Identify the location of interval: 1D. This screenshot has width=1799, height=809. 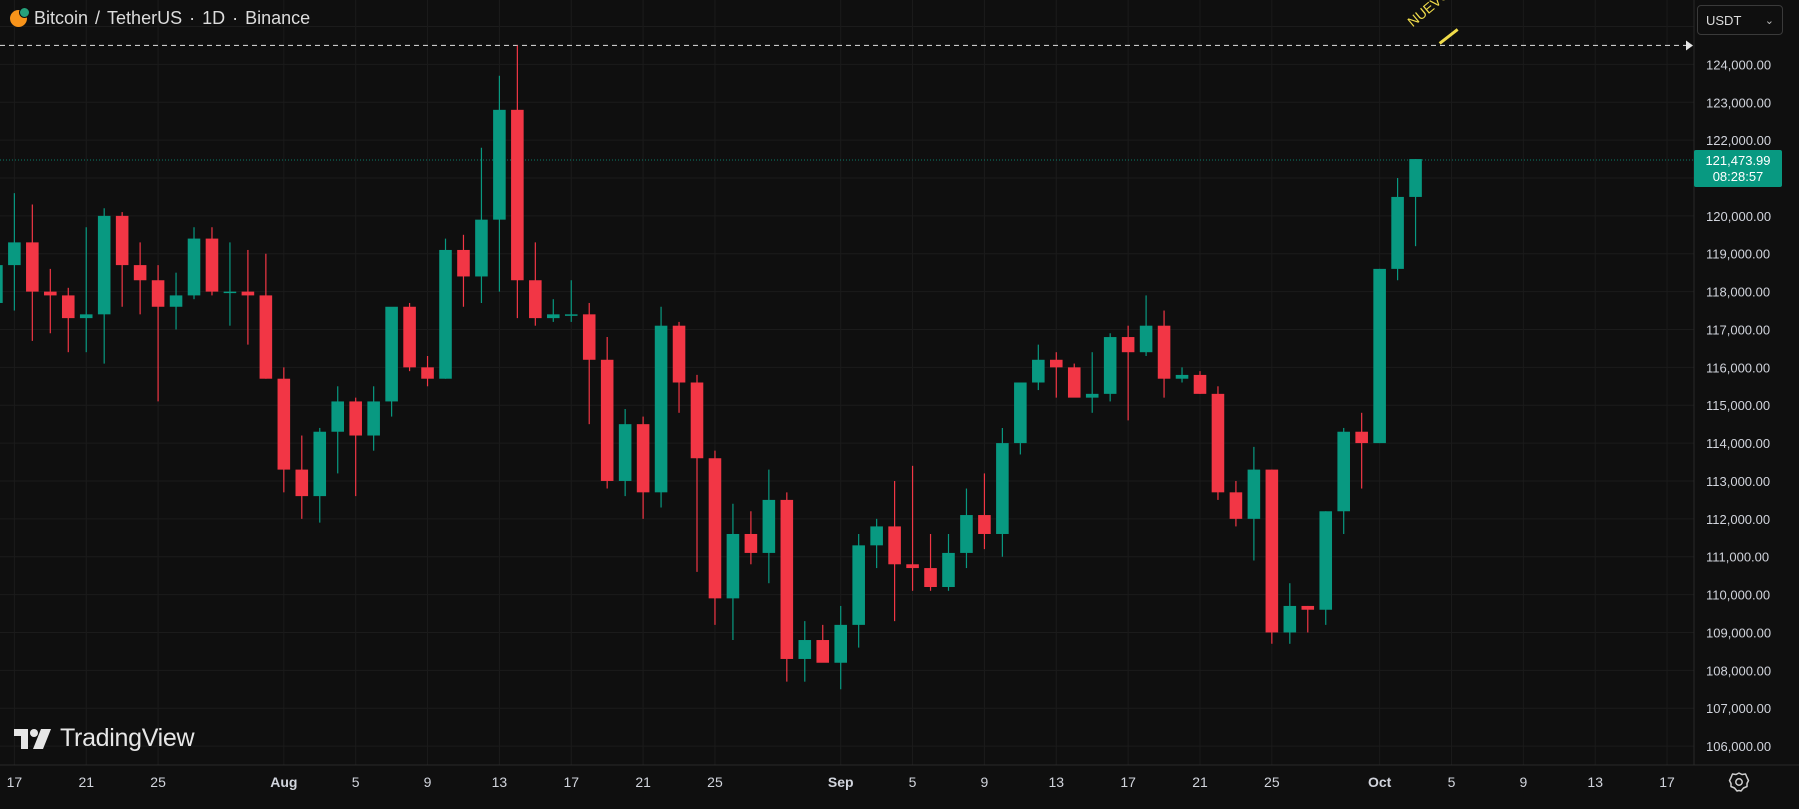
(214, 17).